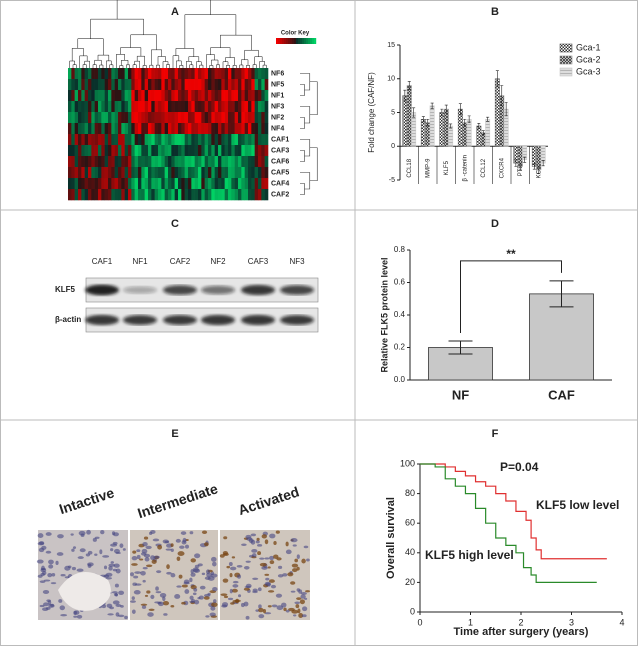  I want to click on y-tick-label: 0.0, so click(400, 379).